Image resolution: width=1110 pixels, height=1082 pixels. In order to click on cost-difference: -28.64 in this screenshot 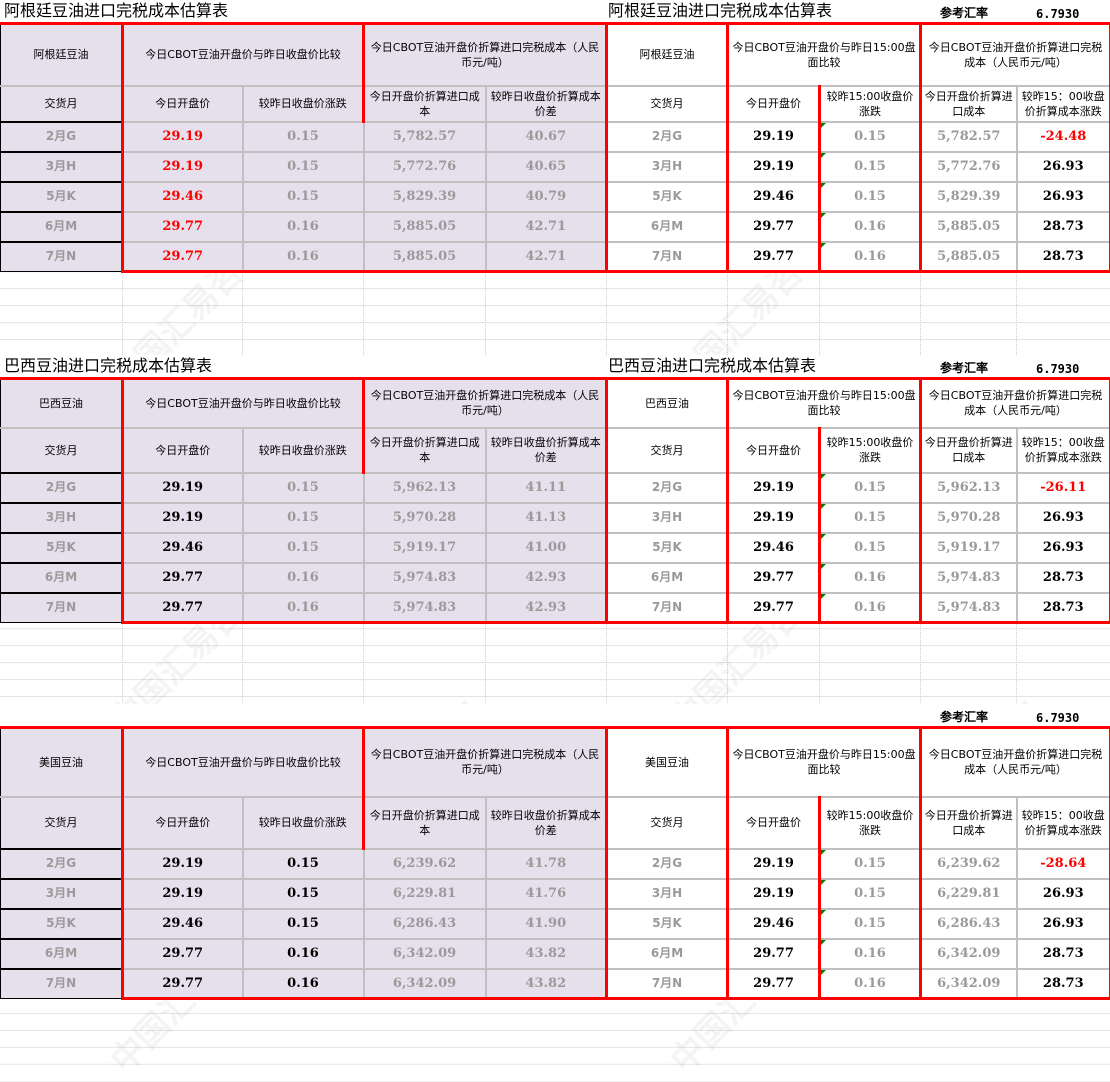, I will do `click(1063, 864)`.